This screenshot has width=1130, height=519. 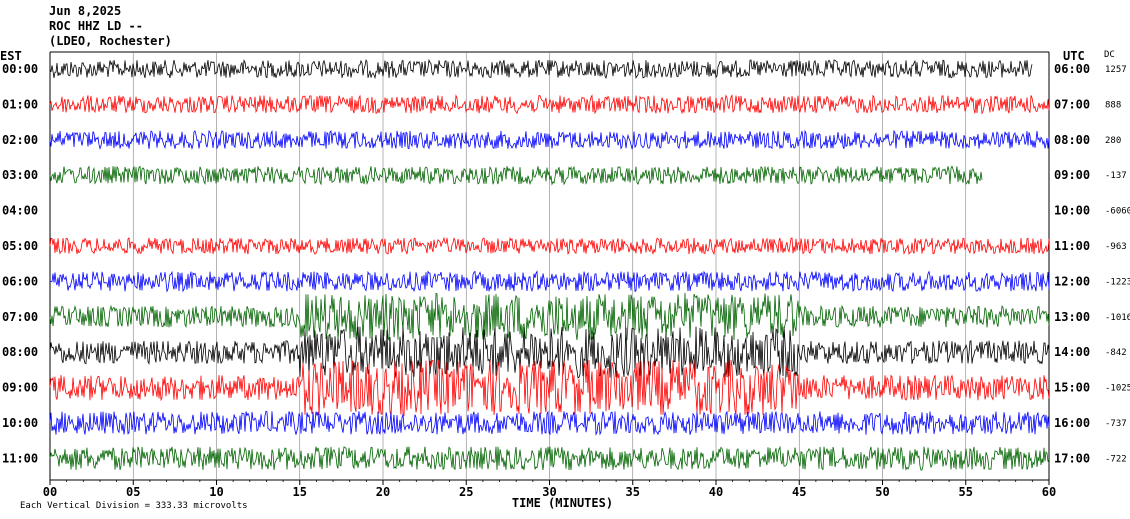 What do you see at coordinates (20, 140) in the screenshot?
I see `est-label-02:00: 02:00` at bounding box center [20, 140].